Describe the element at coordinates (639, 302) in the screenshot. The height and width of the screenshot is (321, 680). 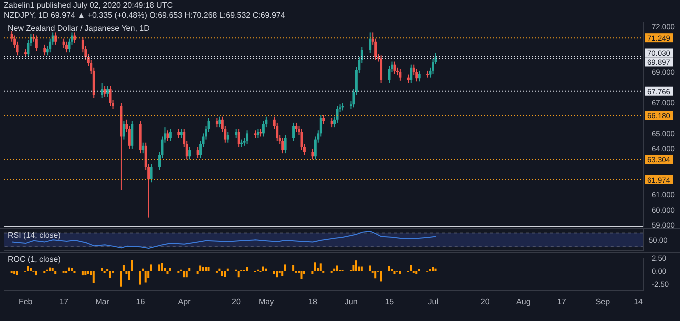
I see `x-tick-label: 14` at that location.